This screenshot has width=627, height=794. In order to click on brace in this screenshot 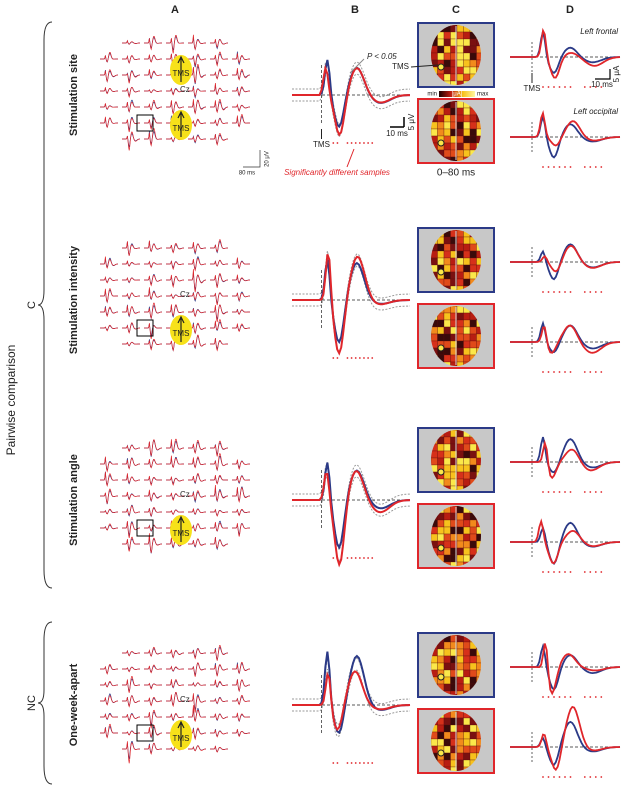, I will do `click(45, 703)`.